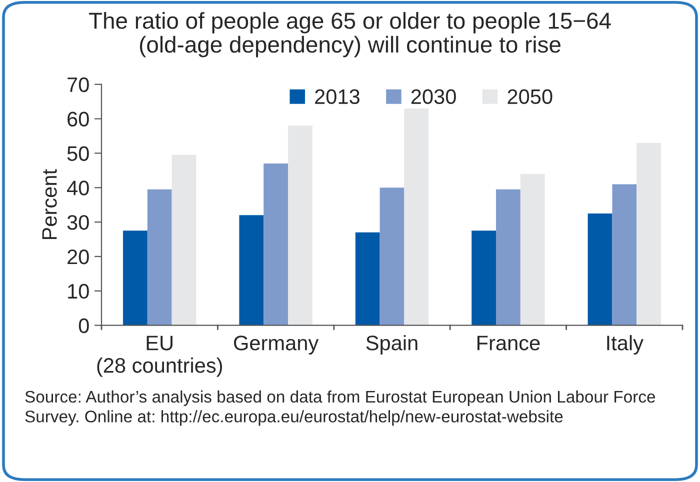  What do you see at coordinates (337, 96) in the screenshot?
I see `legend-label: 2013` at bounding box center [337, 96].